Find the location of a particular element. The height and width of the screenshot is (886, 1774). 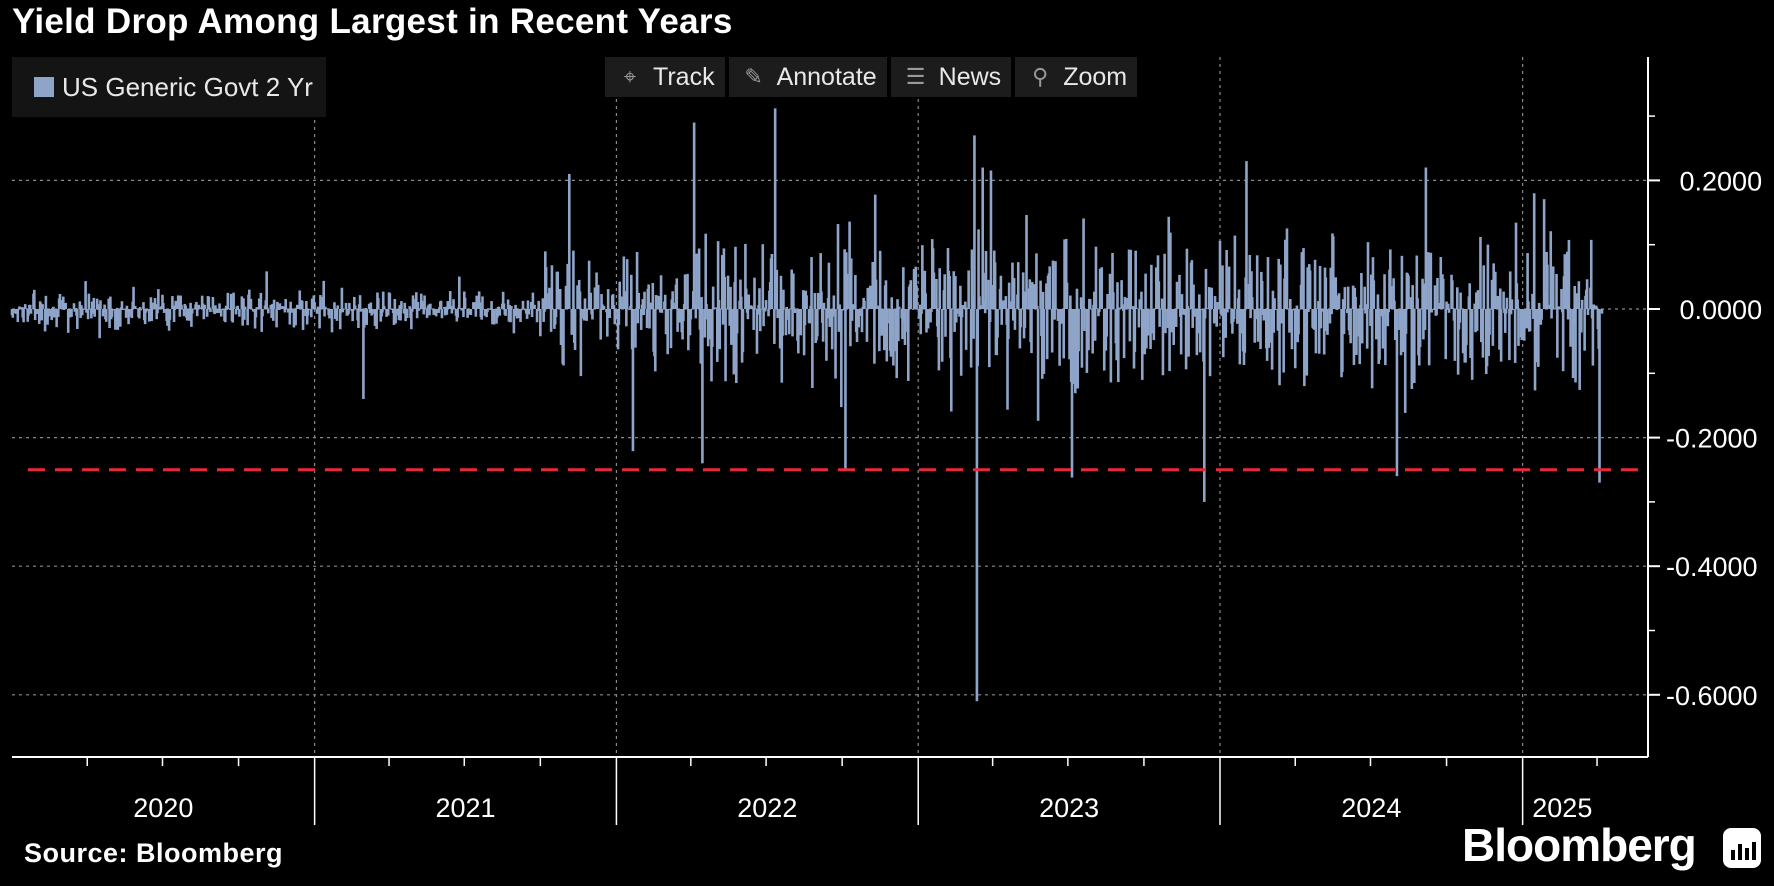

zoom-button: ⚲ Zoom is located at coordinates (1076, 77).